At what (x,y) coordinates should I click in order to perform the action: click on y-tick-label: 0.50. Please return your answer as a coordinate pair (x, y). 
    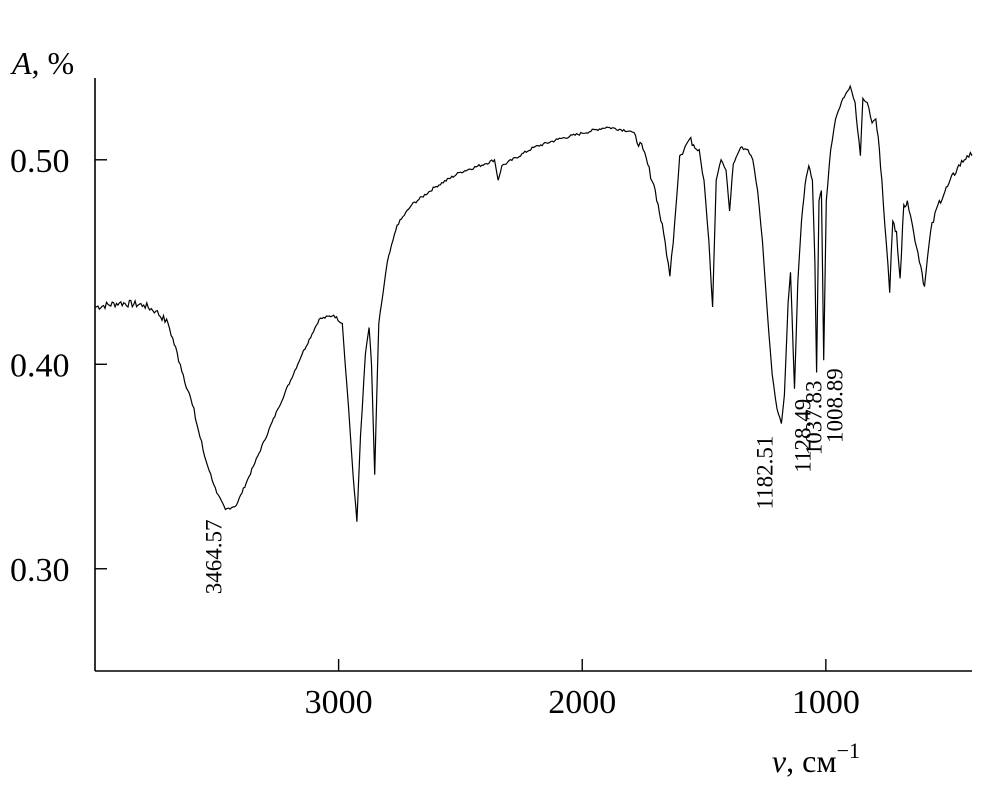
    Looking at the image, I should click on (40, 161).